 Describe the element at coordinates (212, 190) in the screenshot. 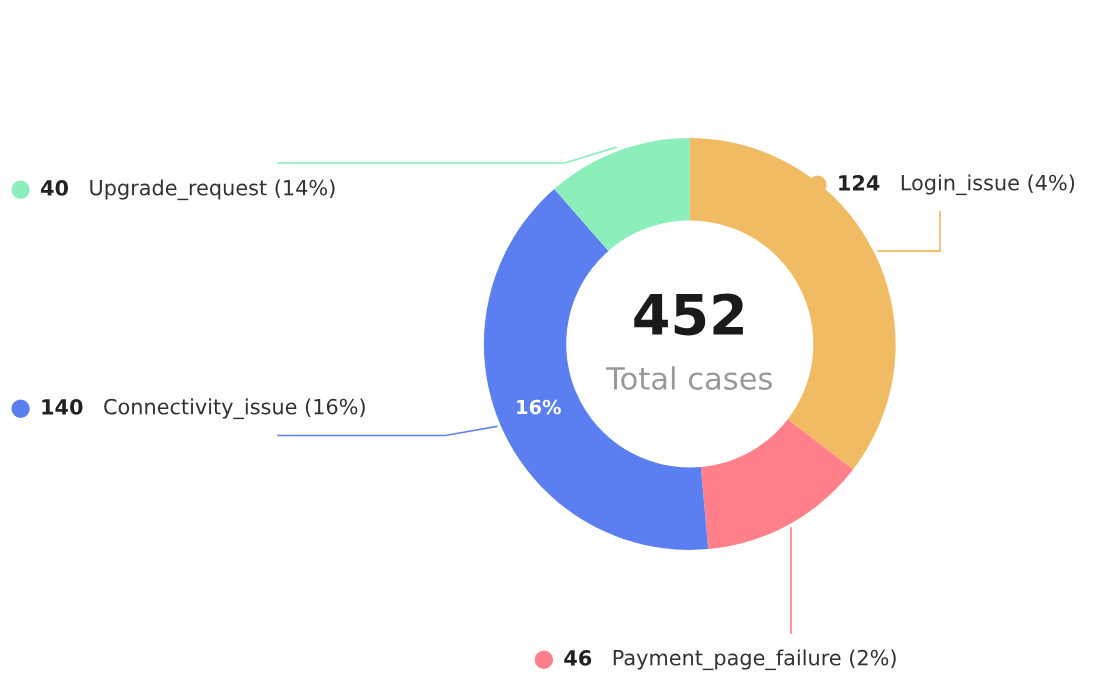

I see `slice-label: Upgrade_request (14%)` at that location.